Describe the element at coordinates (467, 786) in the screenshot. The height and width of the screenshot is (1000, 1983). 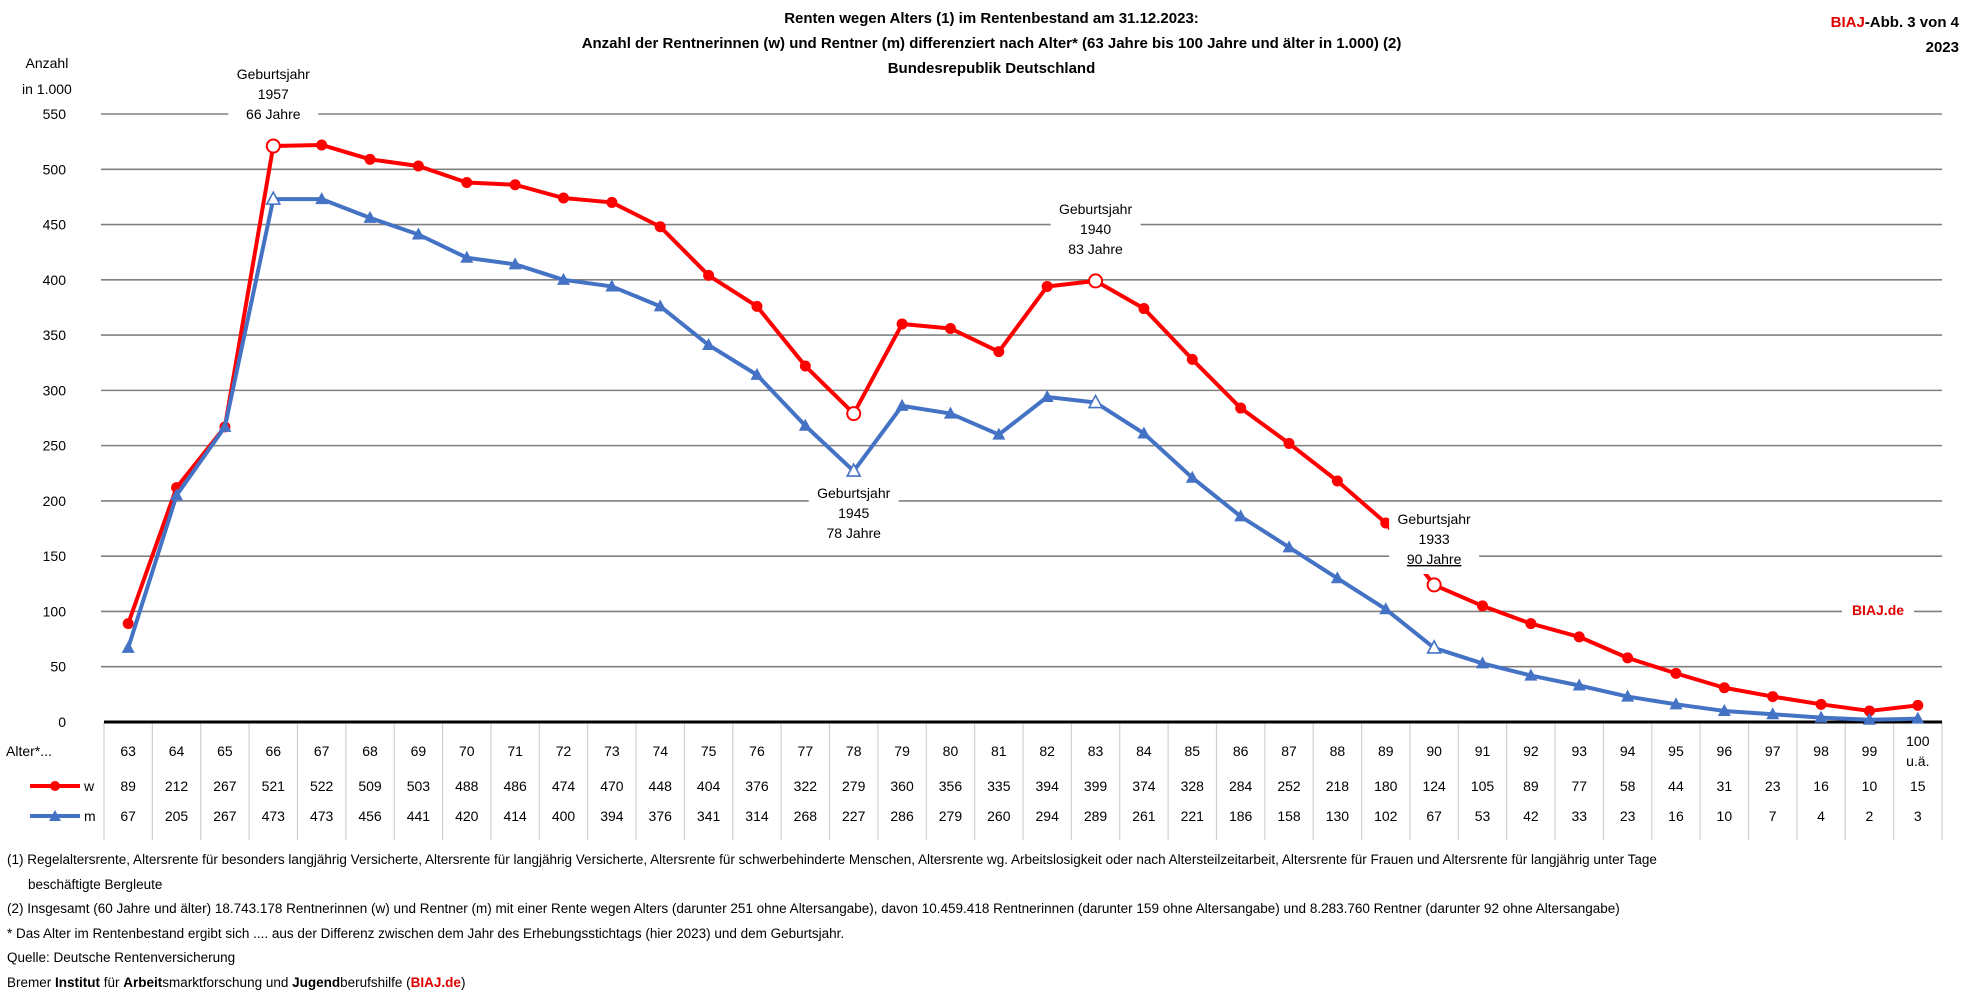
I see `table-value-w: 488` at that location.